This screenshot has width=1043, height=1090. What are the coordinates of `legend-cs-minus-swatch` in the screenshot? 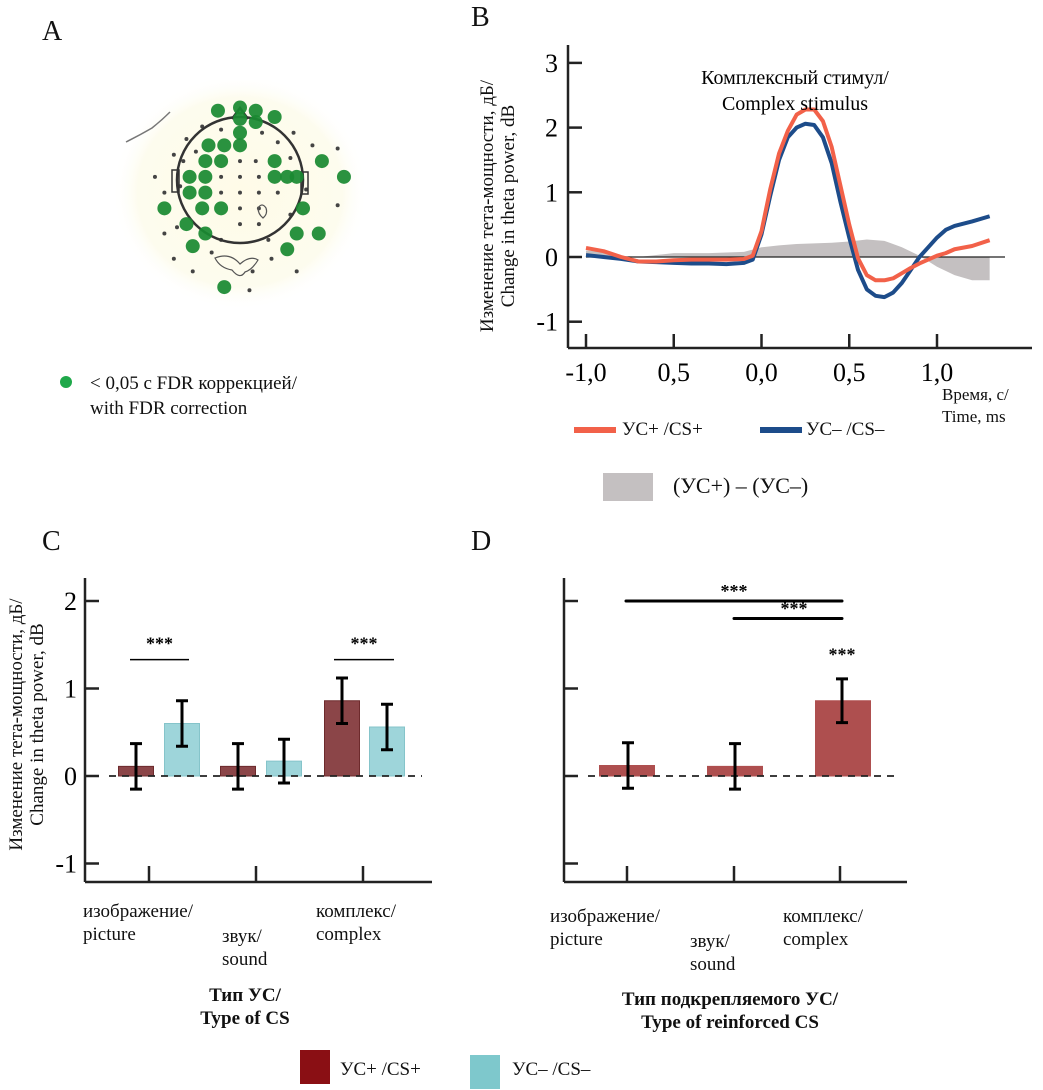 It's located at (781, 430).